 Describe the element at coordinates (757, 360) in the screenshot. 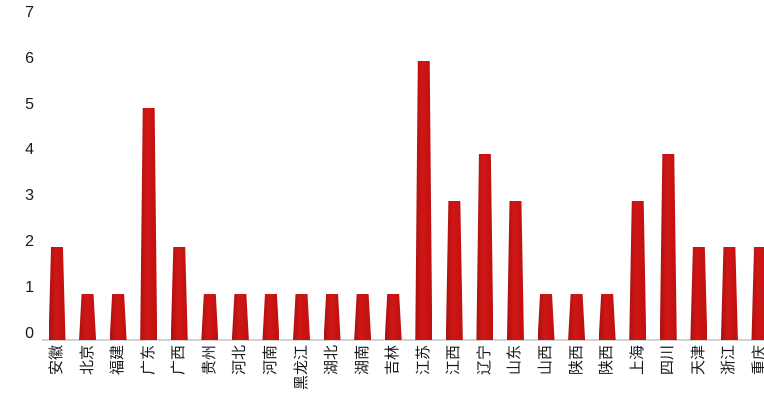

I see `x-axis-label: 重庆` at that location.